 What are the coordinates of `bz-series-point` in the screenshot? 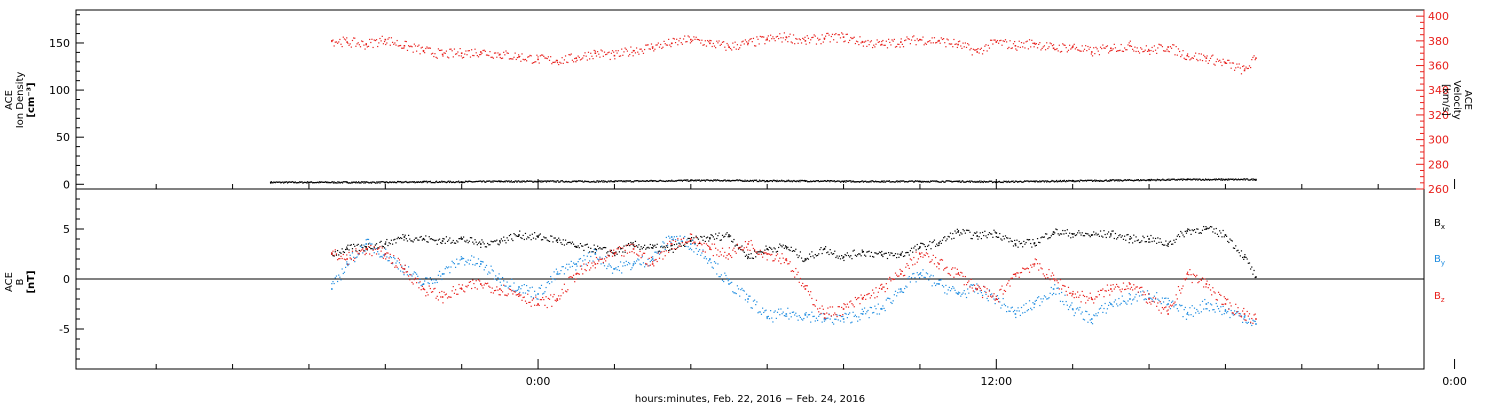 It's located at (1034, 264).